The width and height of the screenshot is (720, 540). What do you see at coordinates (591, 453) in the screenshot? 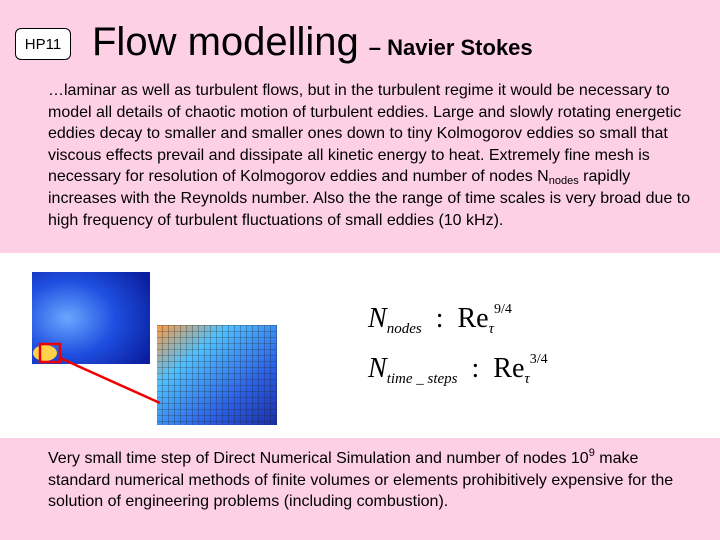
I see `superscript: 9` at bounding box center [591, 453].